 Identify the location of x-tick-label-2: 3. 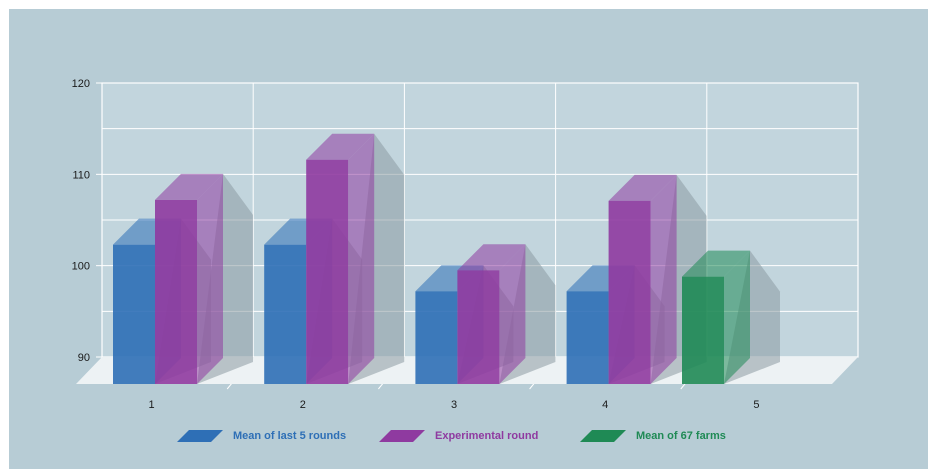
(454, 405).